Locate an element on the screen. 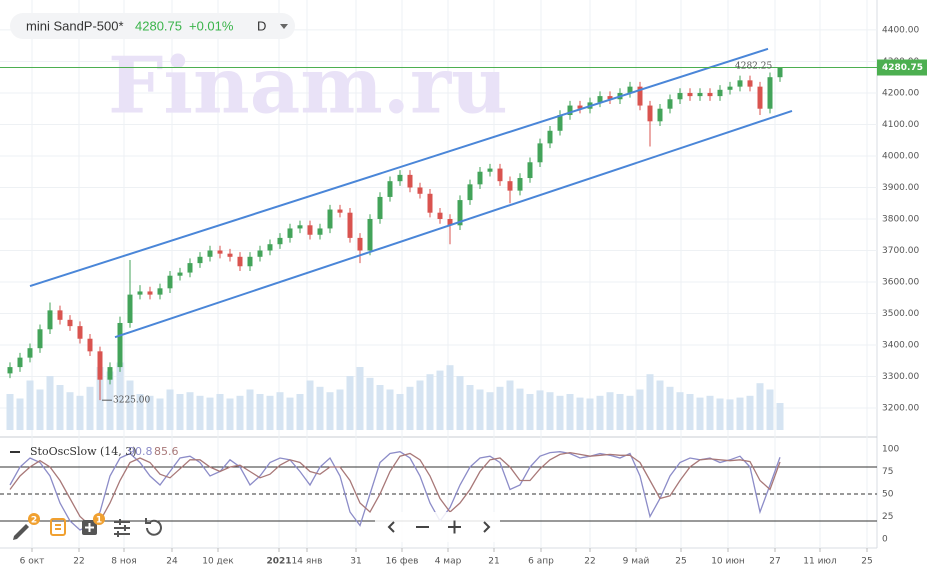  min-marker: 3225.00 is located at coordinates (131, 401).